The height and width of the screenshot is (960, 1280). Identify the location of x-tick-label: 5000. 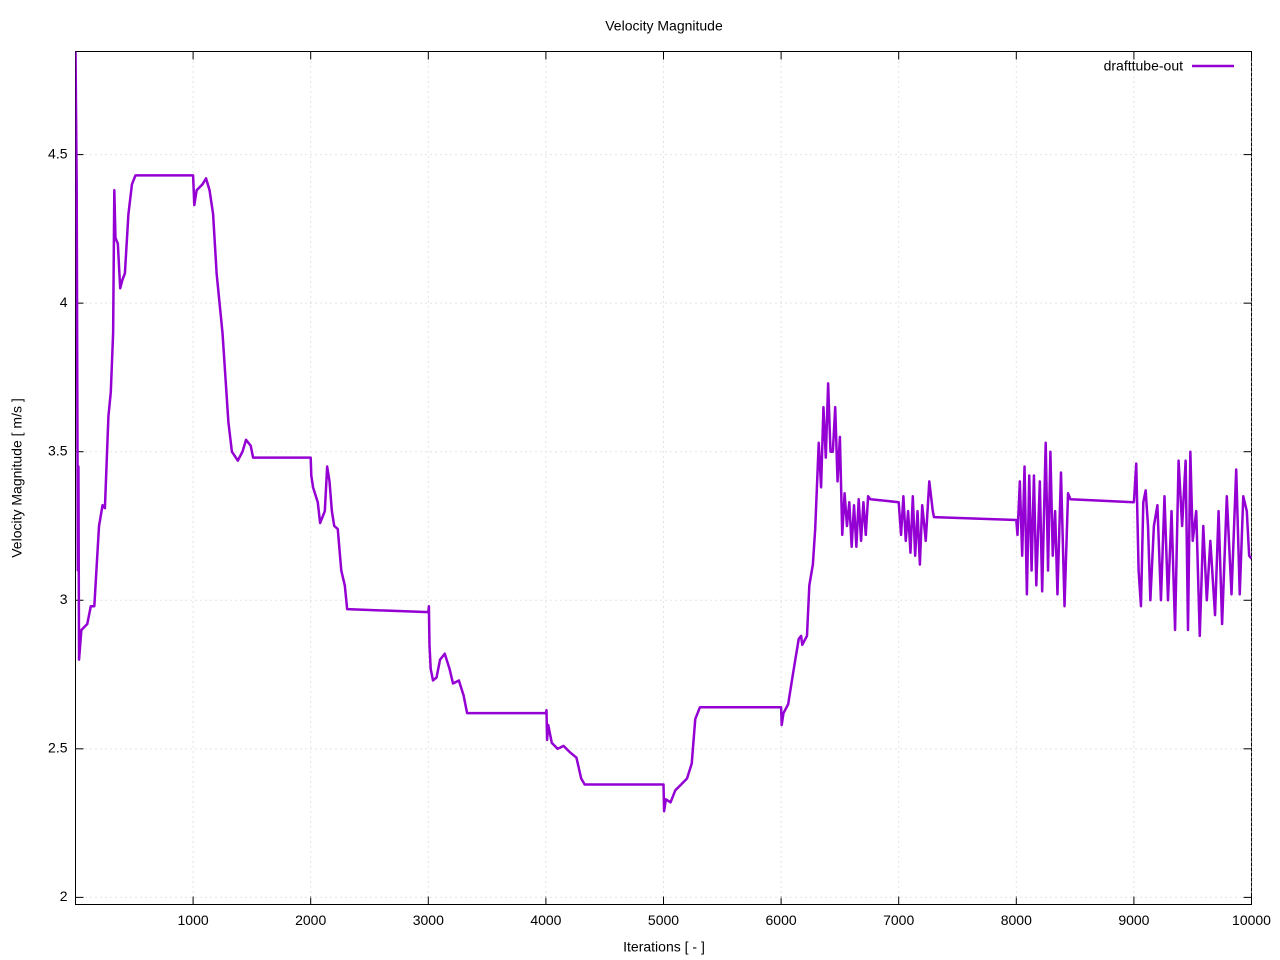
(663, 920).